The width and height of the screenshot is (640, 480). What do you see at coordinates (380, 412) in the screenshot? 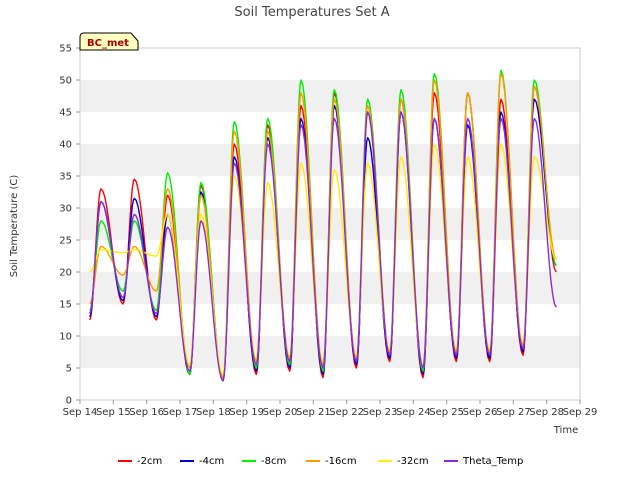
I see `x-tick-label: Sep 23` at bounding box center [380, 412].